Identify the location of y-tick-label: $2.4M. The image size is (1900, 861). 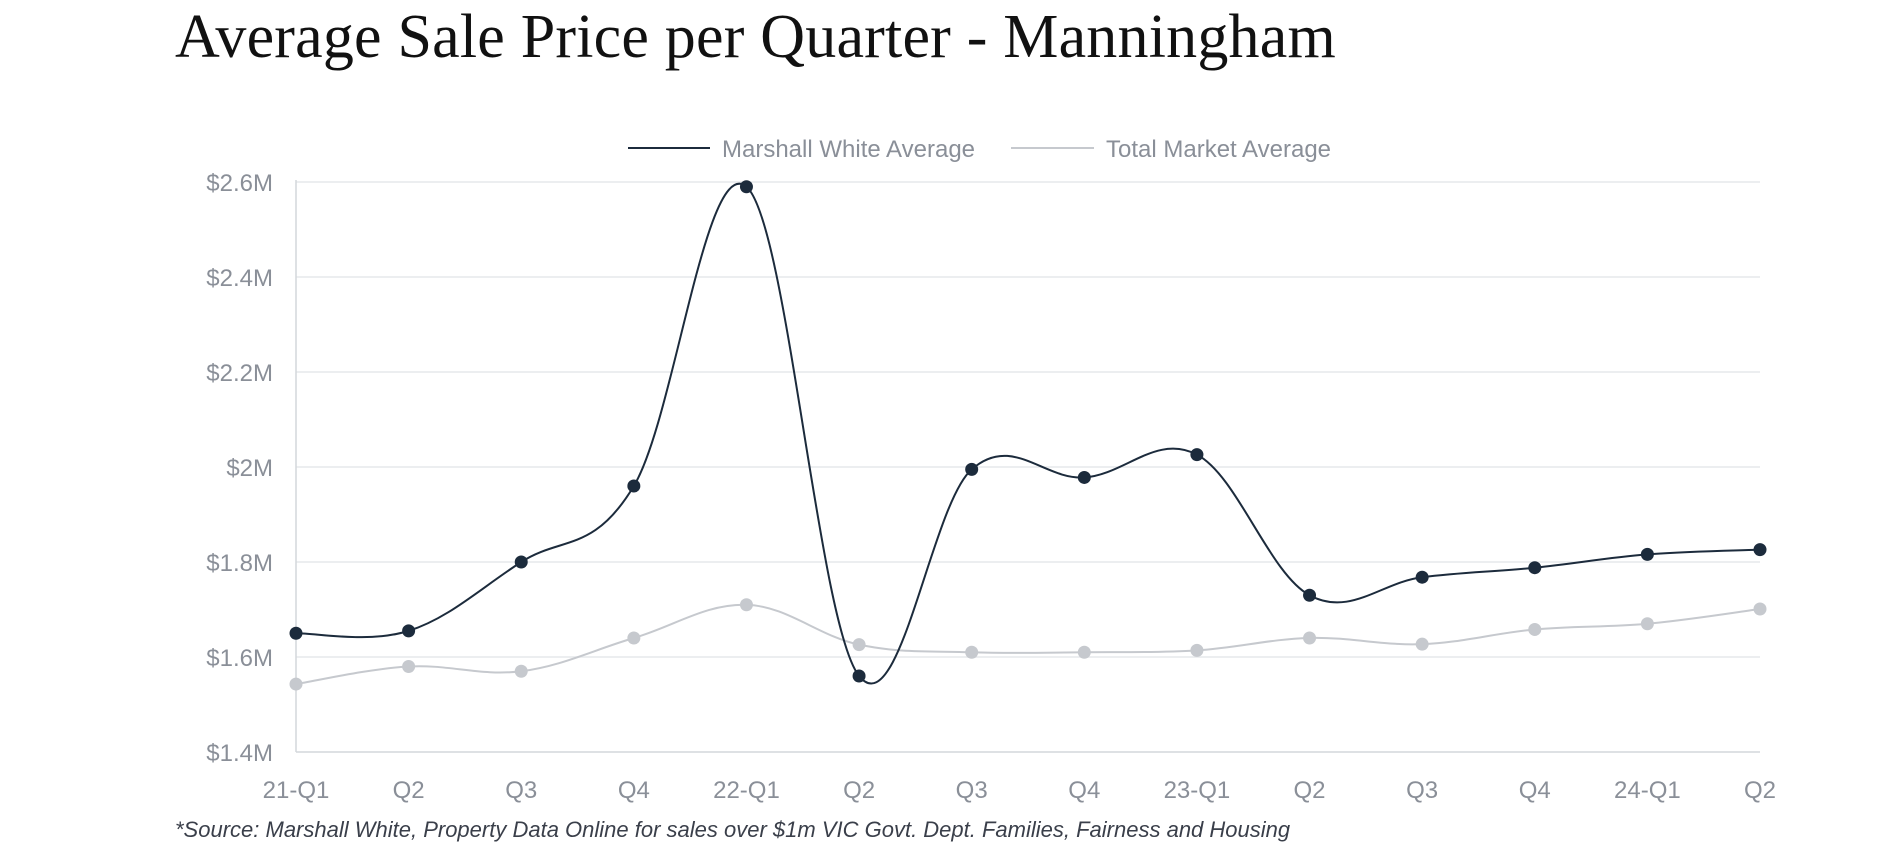
(239, 278).